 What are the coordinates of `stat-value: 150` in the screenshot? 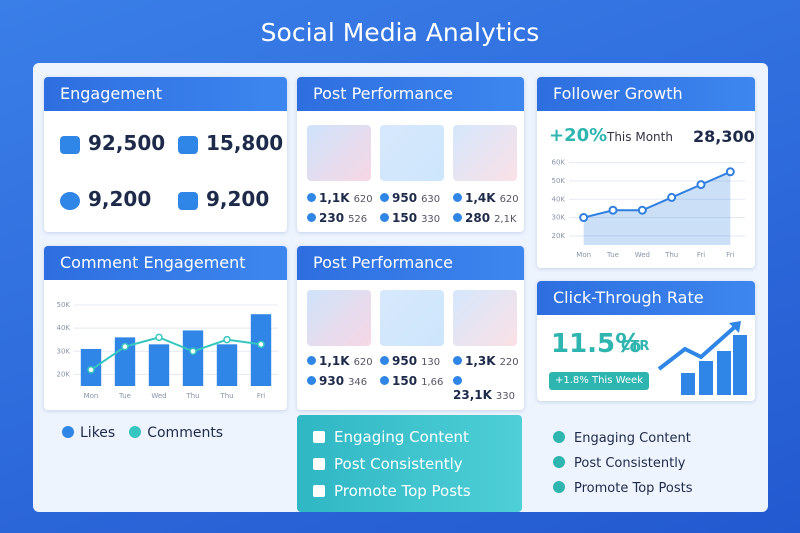 It's located at (405, 218).